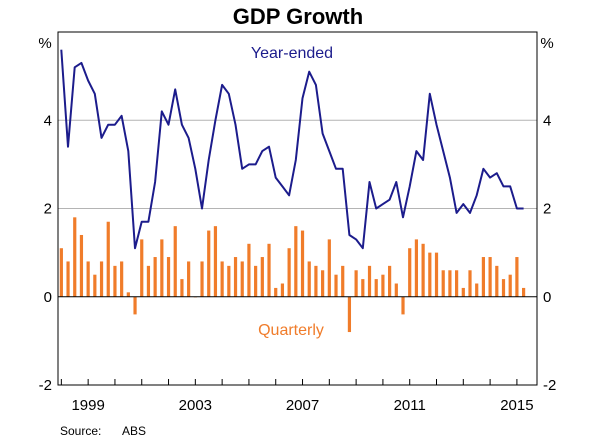 The height and width of the screenshot is (442, 597). I want to click on year-ended-series-label: Year-ended, so click(292, 53).